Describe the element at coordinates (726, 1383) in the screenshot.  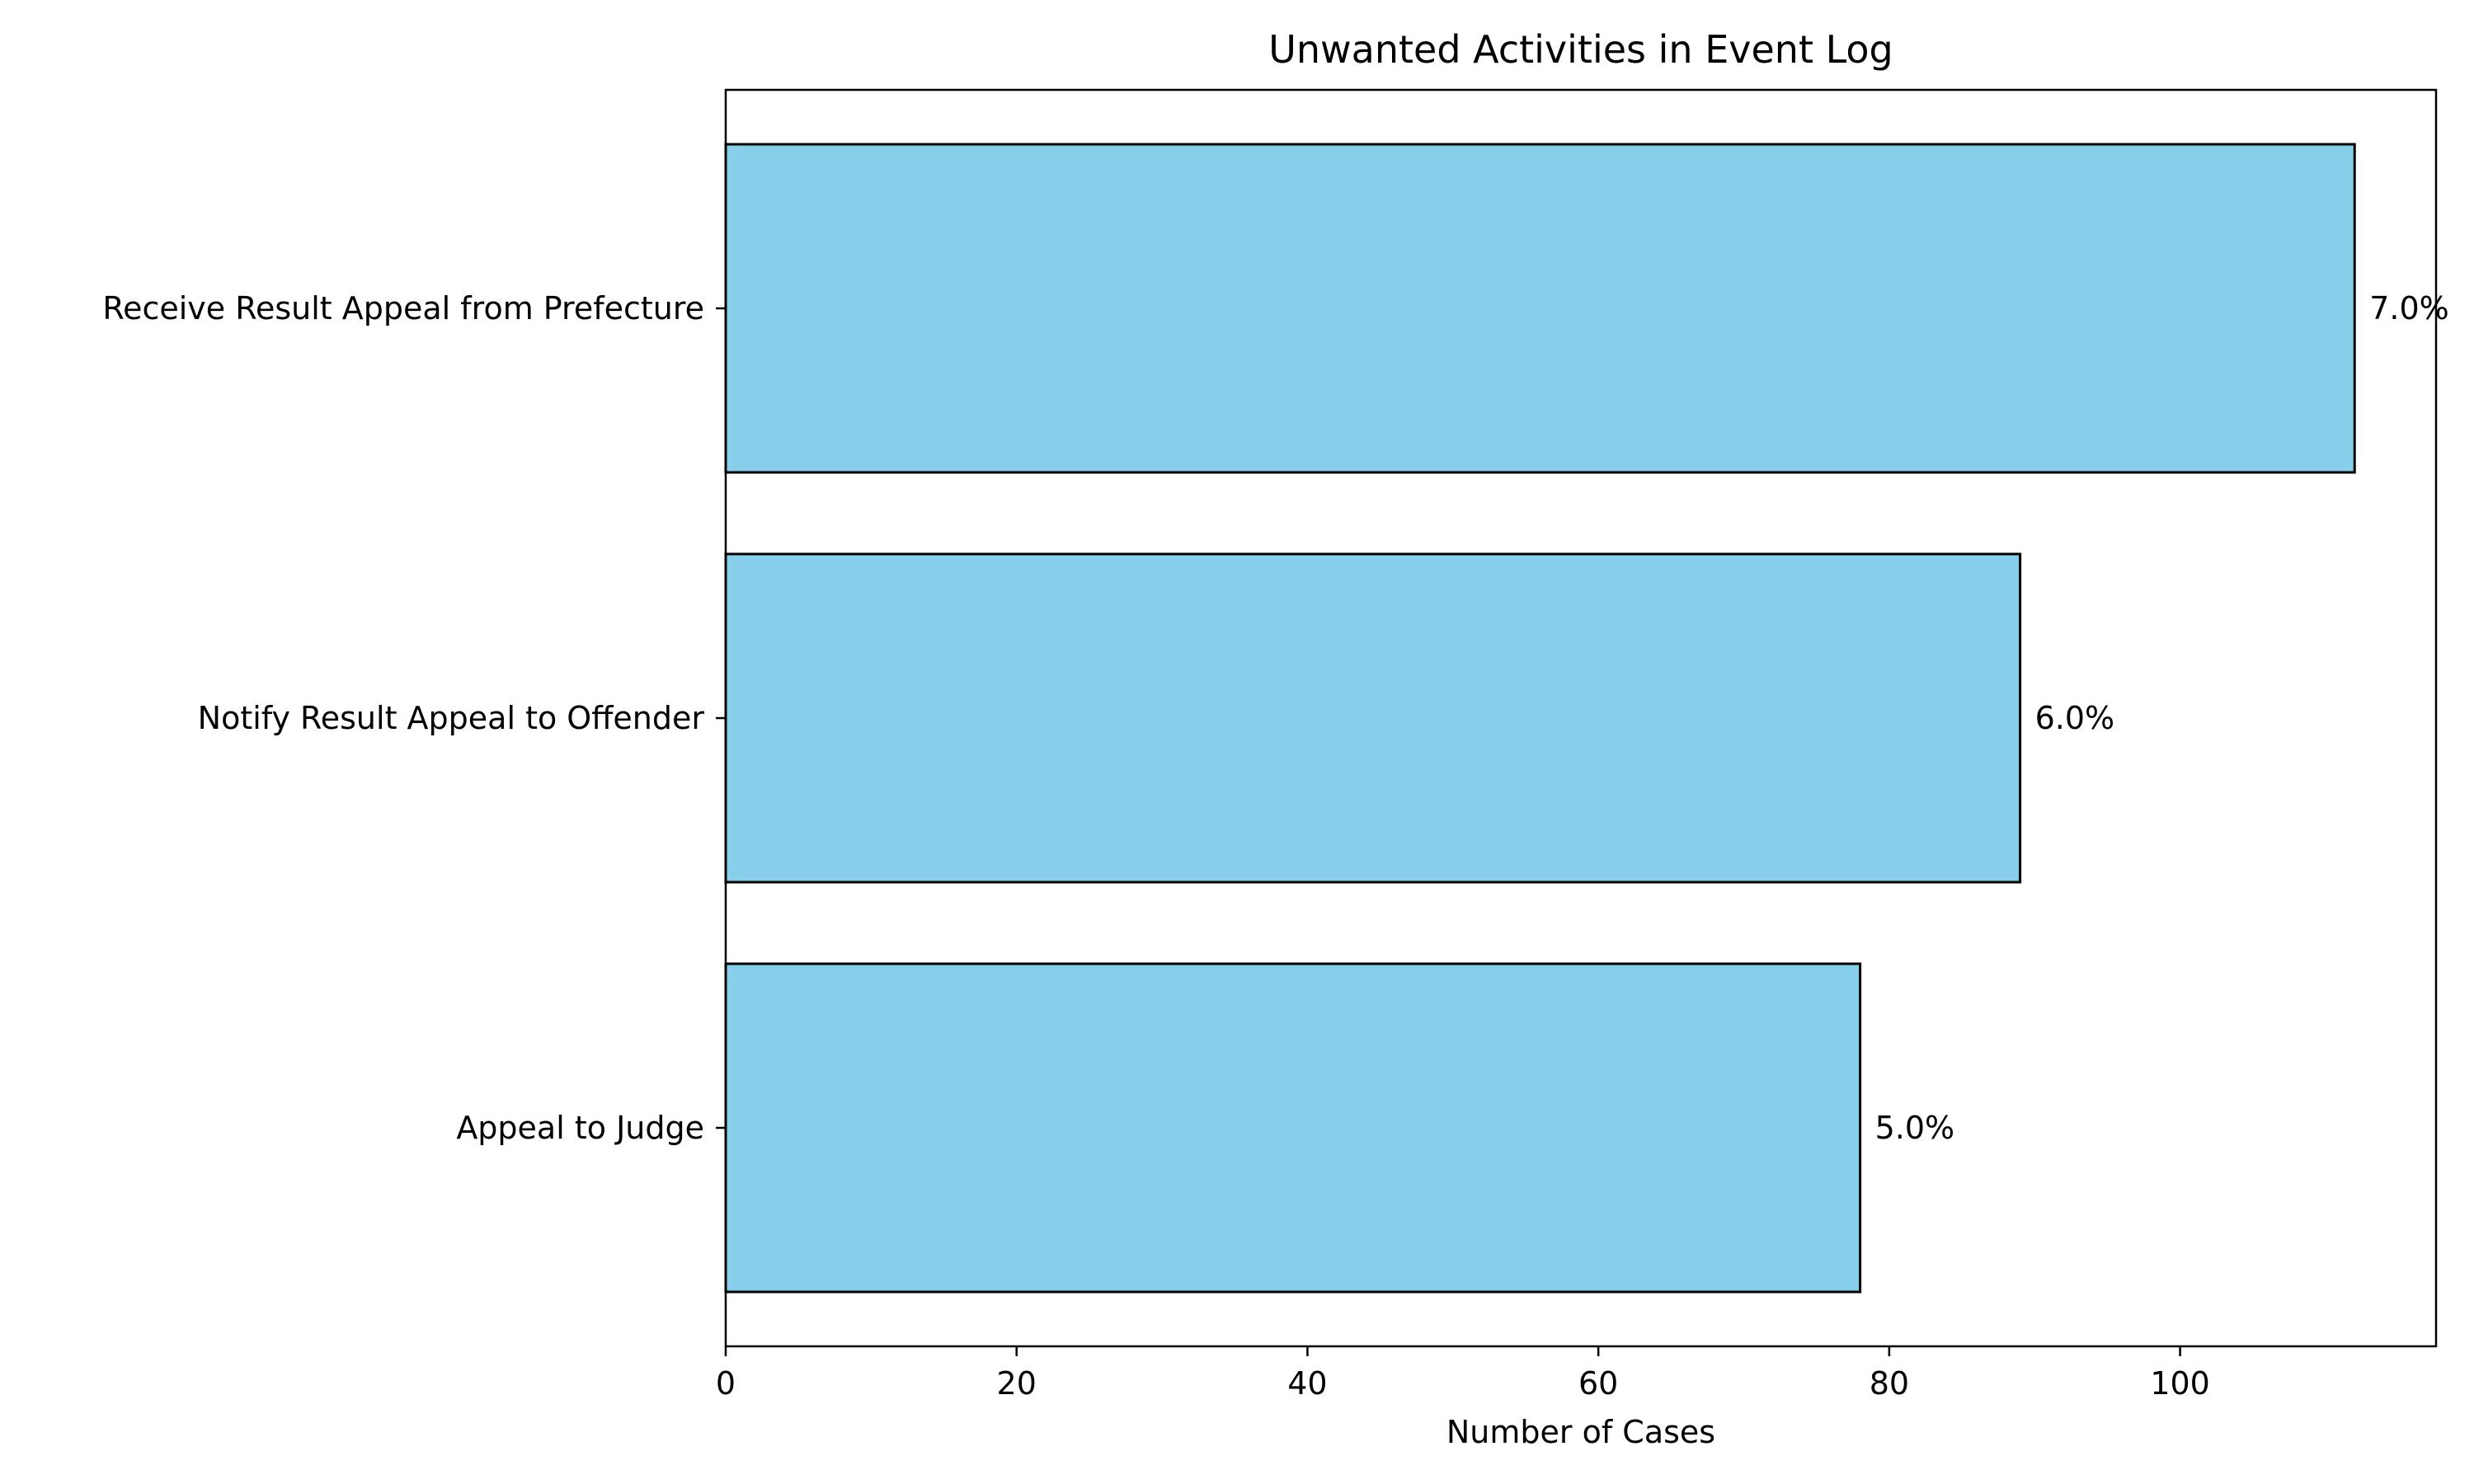
I see `x-tick-label: 0` at that location.